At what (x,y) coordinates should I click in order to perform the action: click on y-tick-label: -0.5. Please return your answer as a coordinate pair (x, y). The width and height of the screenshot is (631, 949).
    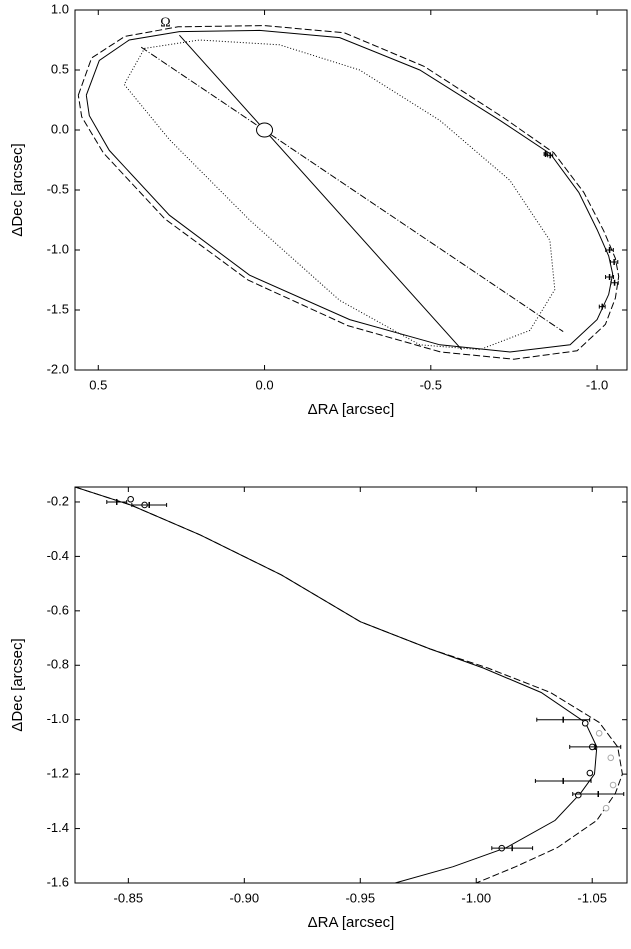
    Looking at the image, I should click on (58, 188).